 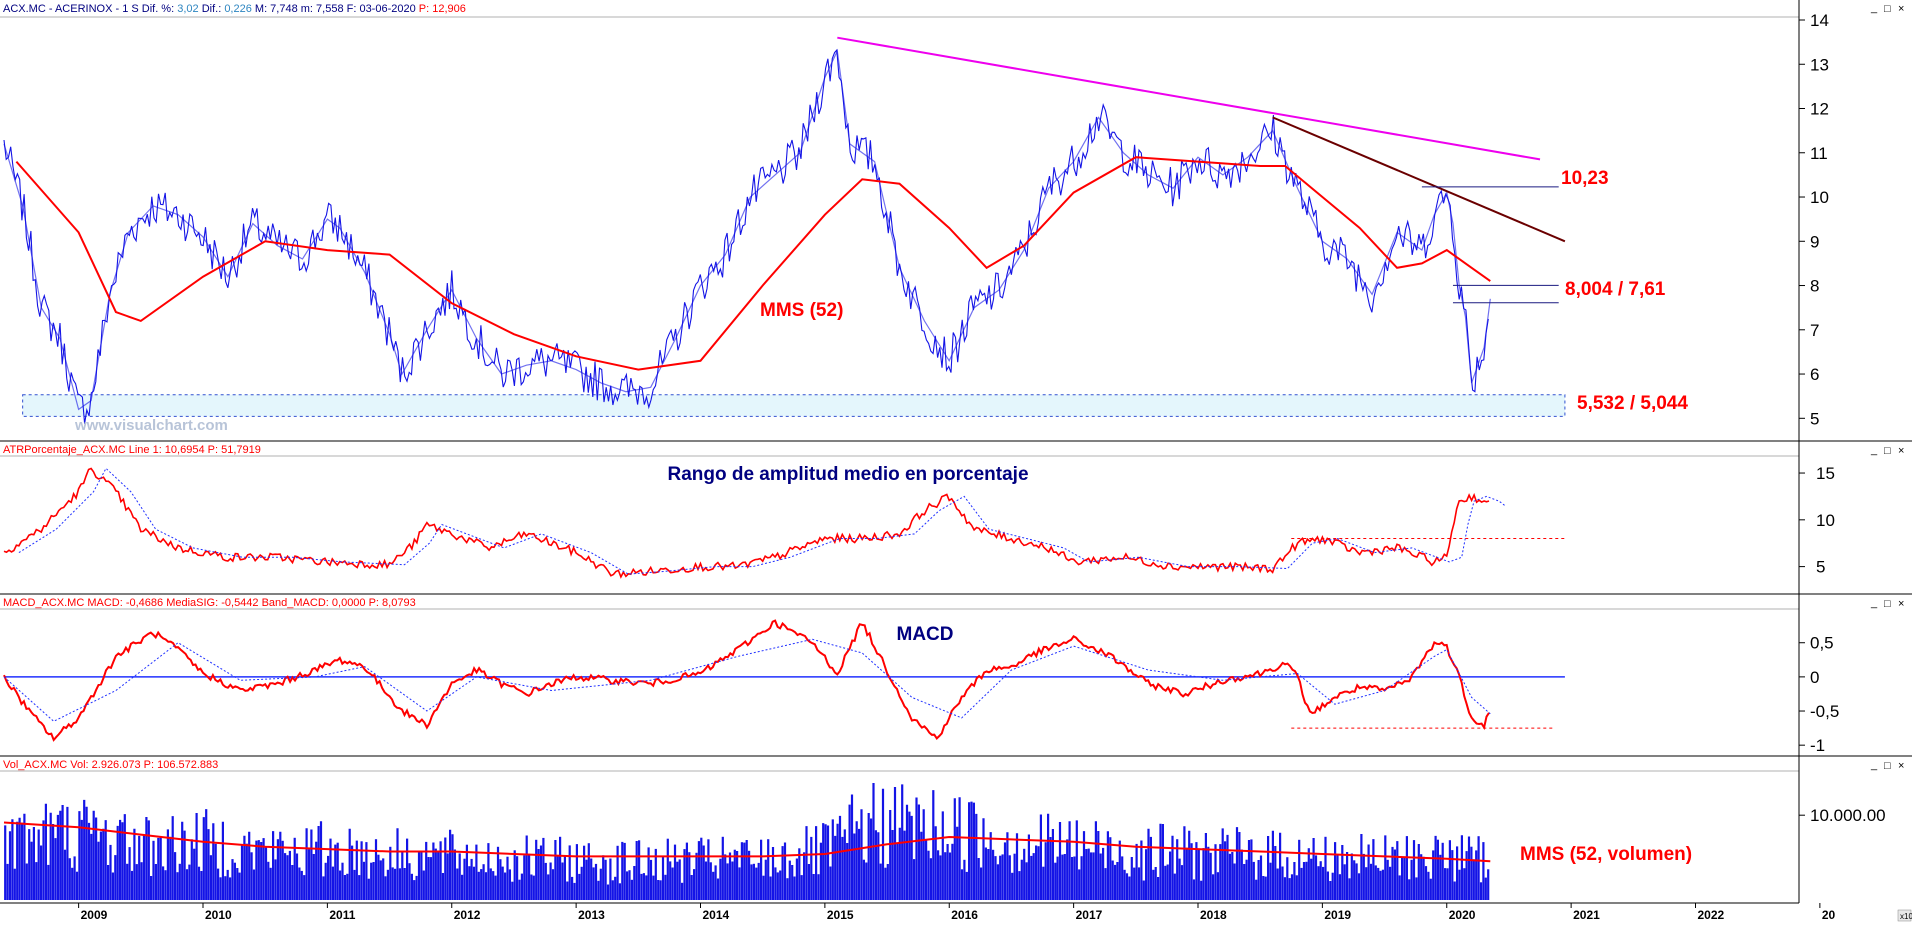 What do you see at coordinates (94, 915) in the screenshot?
I see `x-tick-label: 2009` at bounding box center [94, 915].